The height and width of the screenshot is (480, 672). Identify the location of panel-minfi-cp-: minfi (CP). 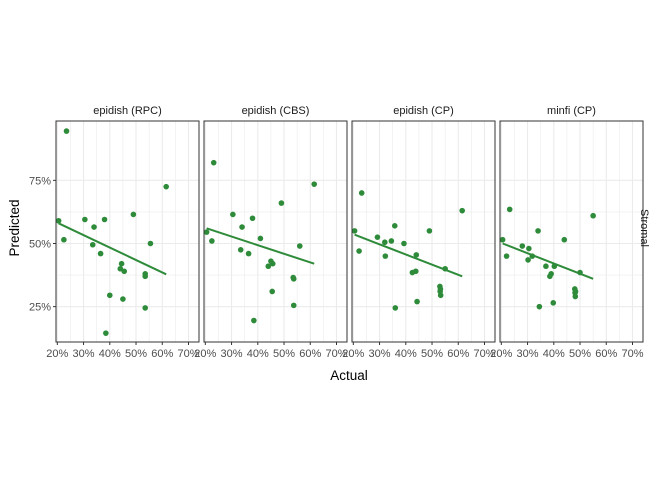
(571, 221).